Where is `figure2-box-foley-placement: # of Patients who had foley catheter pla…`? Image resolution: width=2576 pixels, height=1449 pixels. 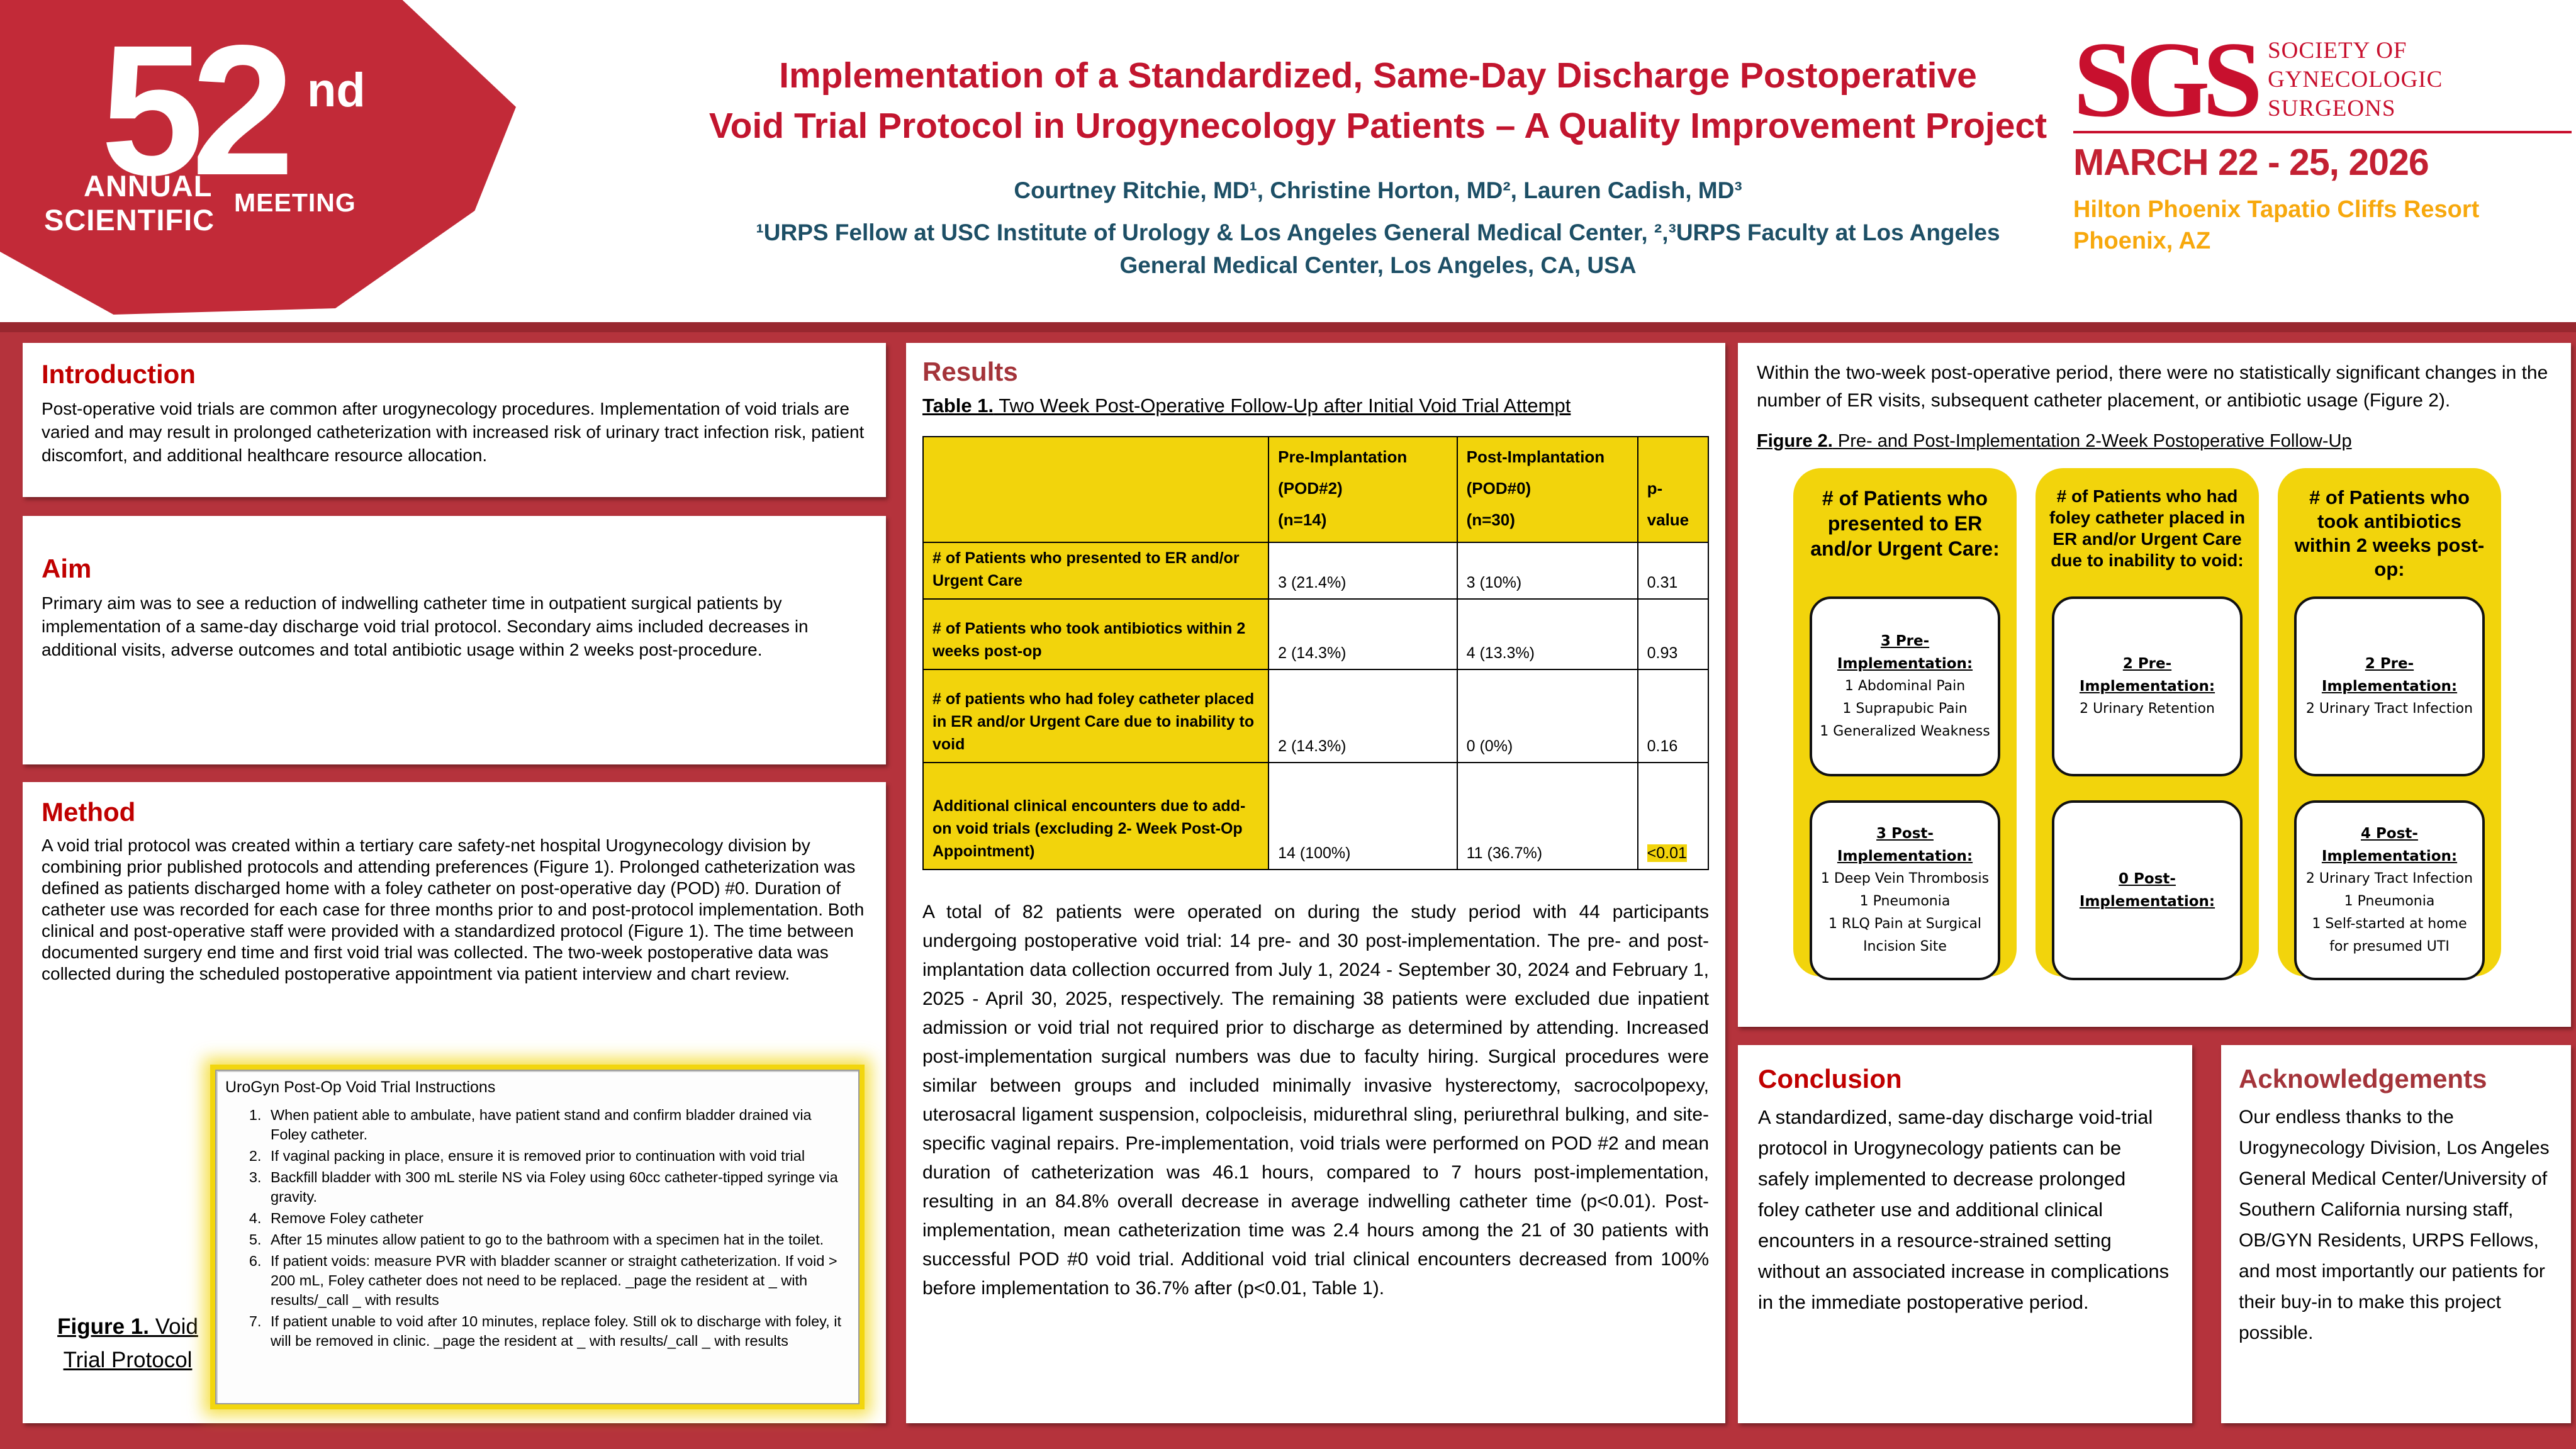 figure2-box-foley-placement: # of Patients who had foley catheter pla… is located at coordinates (2147, 724).